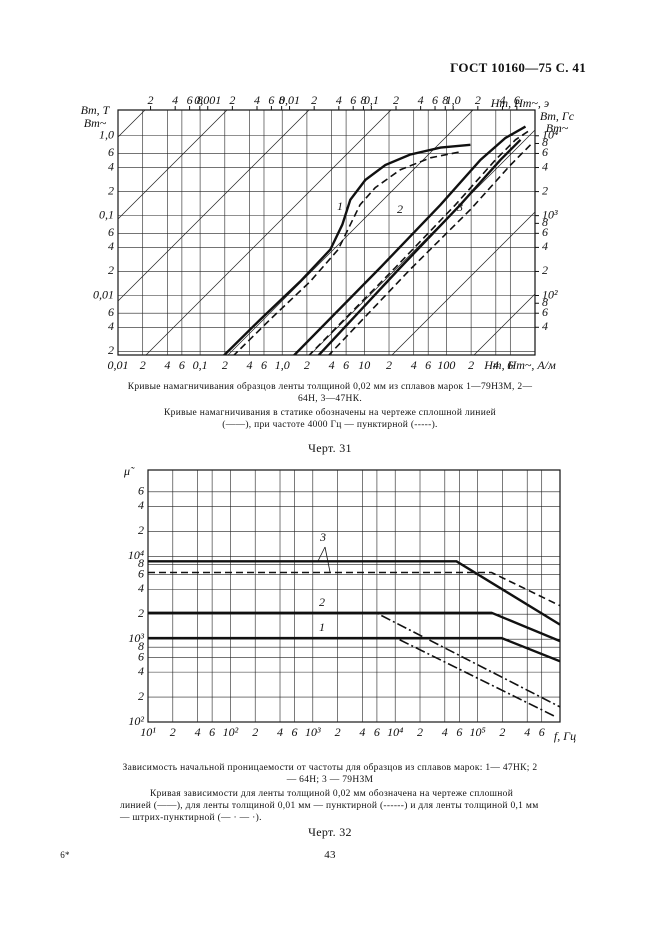 The width and height of the screenshot is (661, 936). Describe the element at coordinates (148, 732) in the screenshot. I see `x-tick-label: 10¹` at that location.